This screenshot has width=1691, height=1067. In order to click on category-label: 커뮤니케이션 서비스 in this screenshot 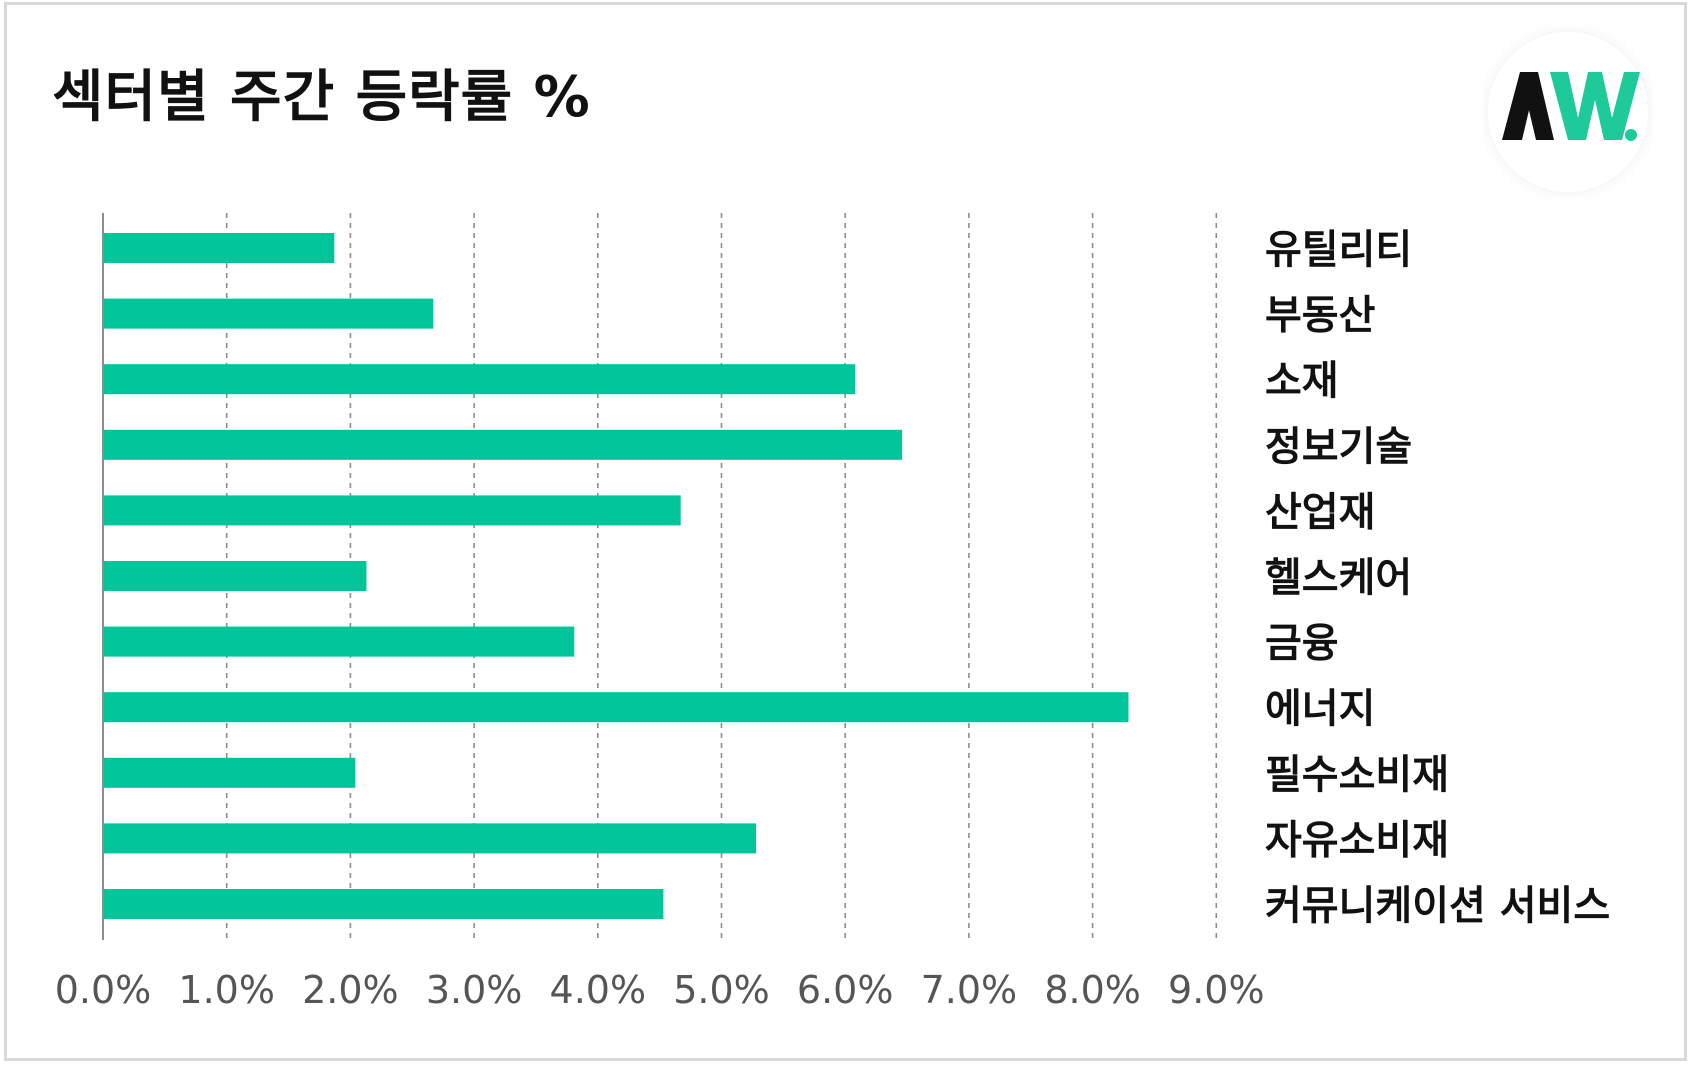, I will do `click(1437, 906)`.